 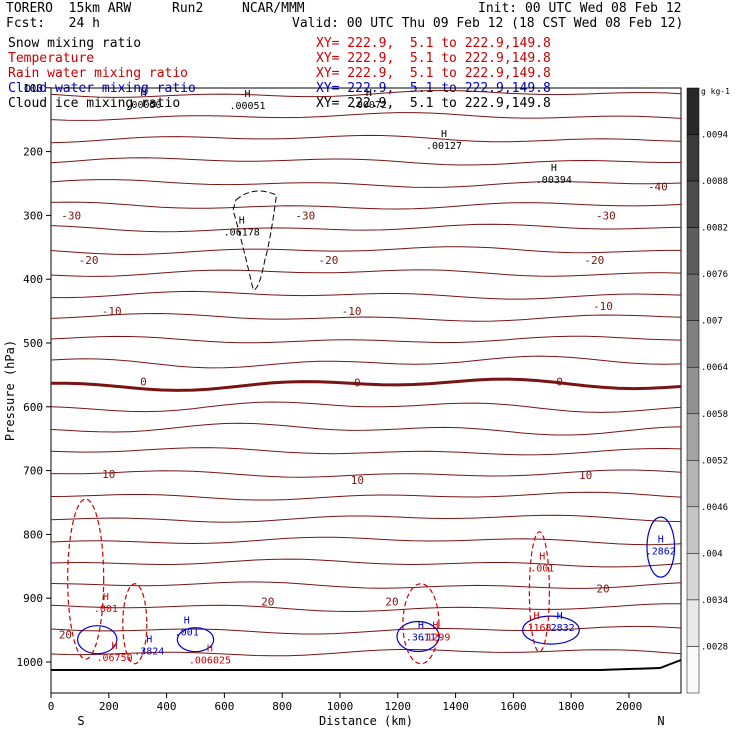 What do you see at coordinates (98, 73) in the screenshot?
I see `legend-name-rain: Rain water mixing ratio` at bounding box center [98, 73].